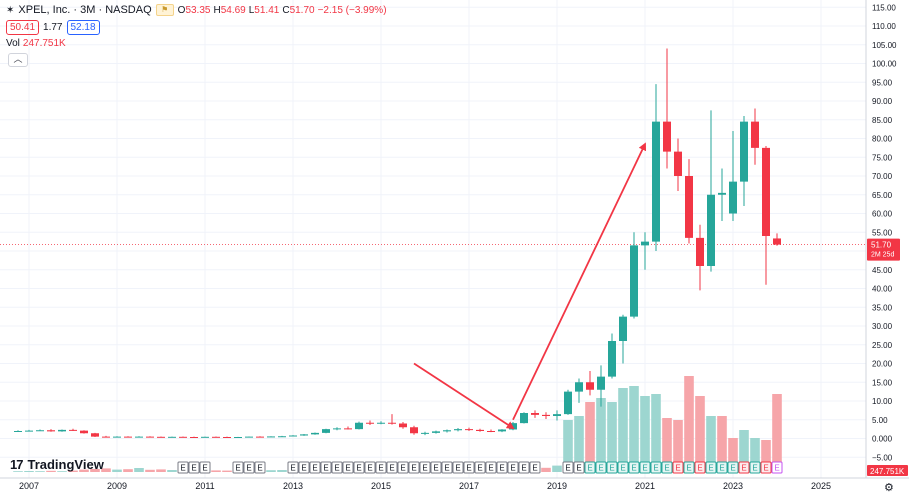 This screenshot has width=909, height=497. Describe the element at coordinates (884, 64) in the screenshot. I see `price-tick-label: 100.00` at that location.